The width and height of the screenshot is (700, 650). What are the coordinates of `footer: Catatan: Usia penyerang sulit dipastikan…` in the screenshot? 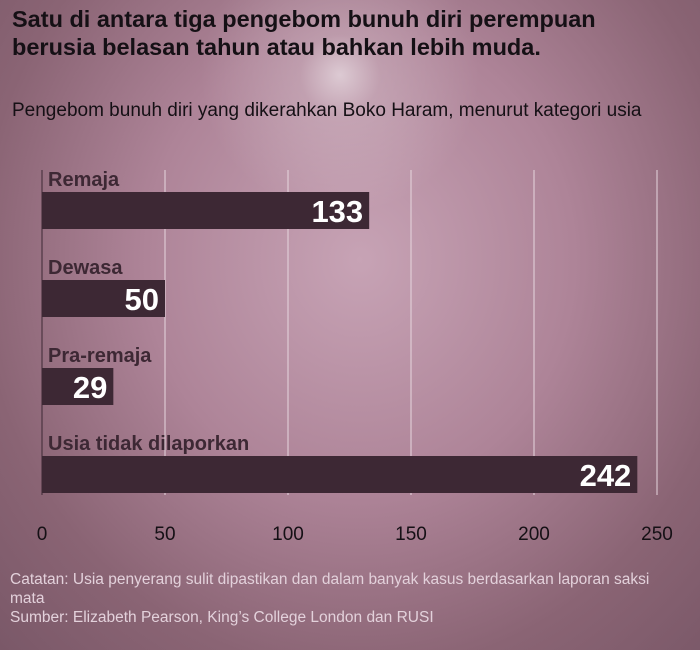 It's located at (345, 598).